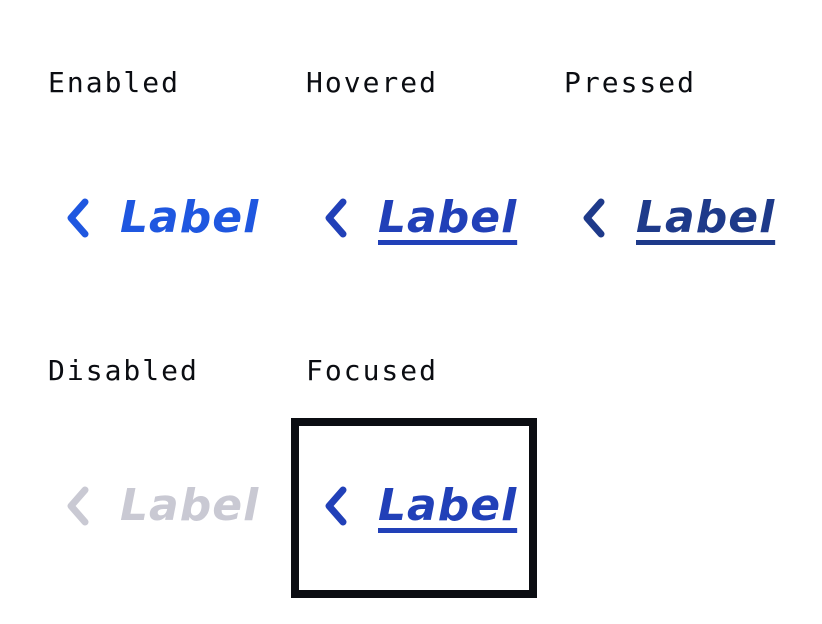 Image resolution: width=822 pixels, height=624 pixels. Describe the element at coordinates (123, 370) in the screenshot. I see `caption-disabled: Disabled` at that location.